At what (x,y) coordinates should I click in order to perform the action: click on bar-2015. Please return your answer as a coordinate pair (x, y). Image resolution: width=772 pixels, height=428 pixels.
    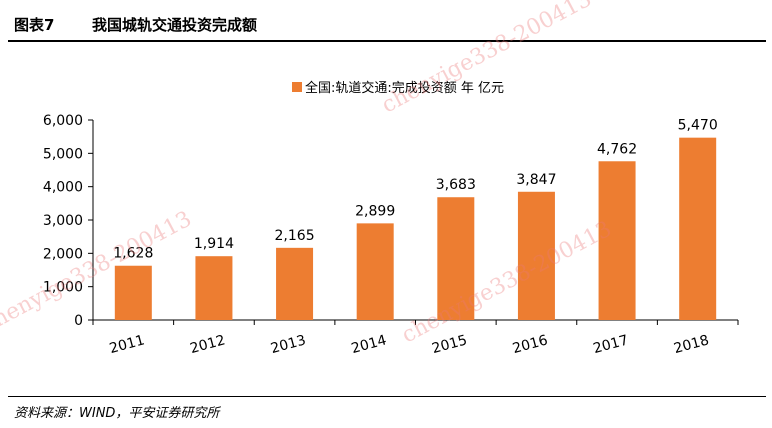
    Looking at the image, I should click on (456, 258).